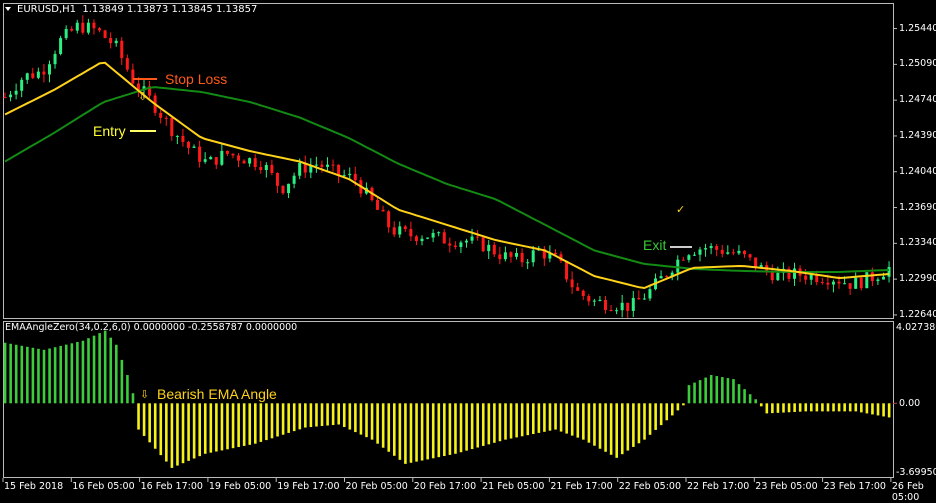 Image resolution: width=936 pixels, height=503 pixels. I want to click on check-icon: ✓, so click(681, 210).